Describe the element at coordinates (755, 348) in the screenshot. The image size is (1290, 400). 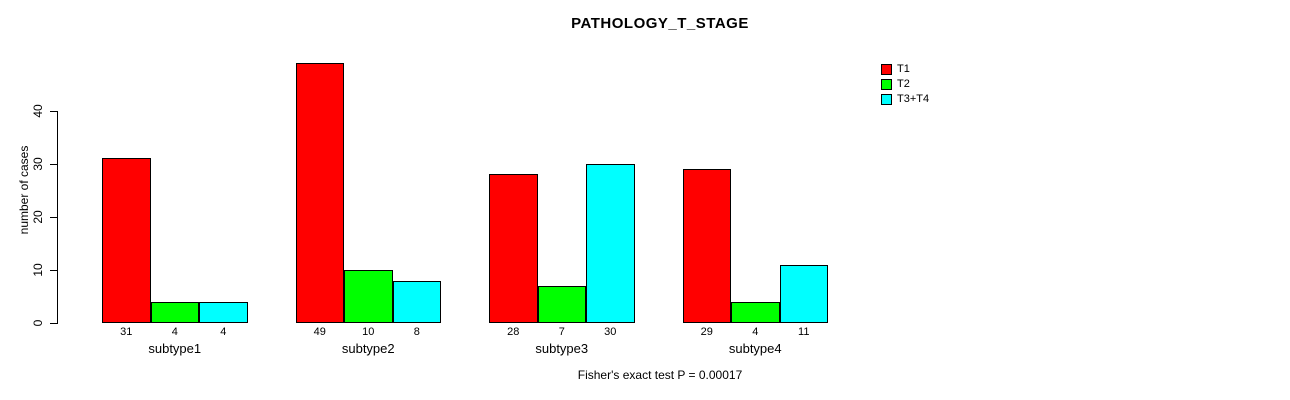
I see `category-label-subtype4: subtype4` at that location.